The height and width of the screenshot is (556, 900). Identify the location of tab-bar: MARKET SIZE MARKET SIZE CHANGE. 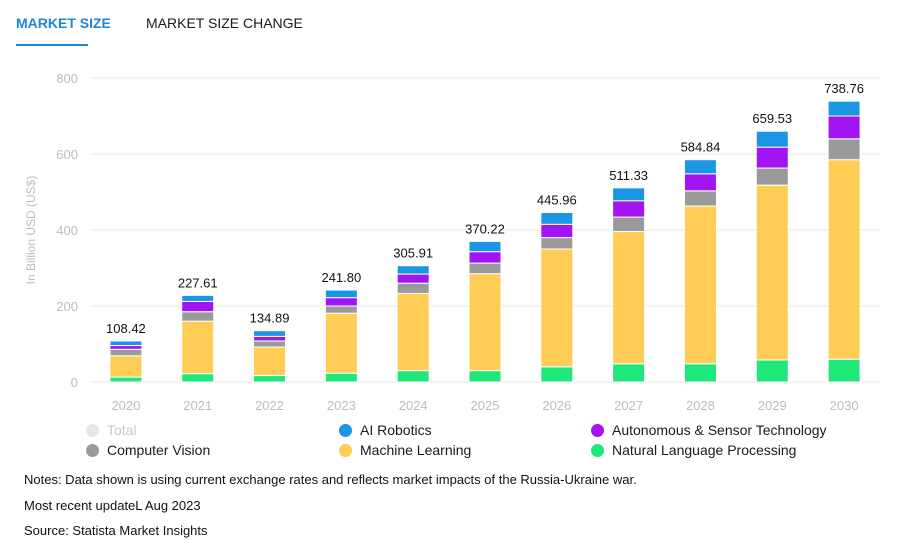
(450, 25).